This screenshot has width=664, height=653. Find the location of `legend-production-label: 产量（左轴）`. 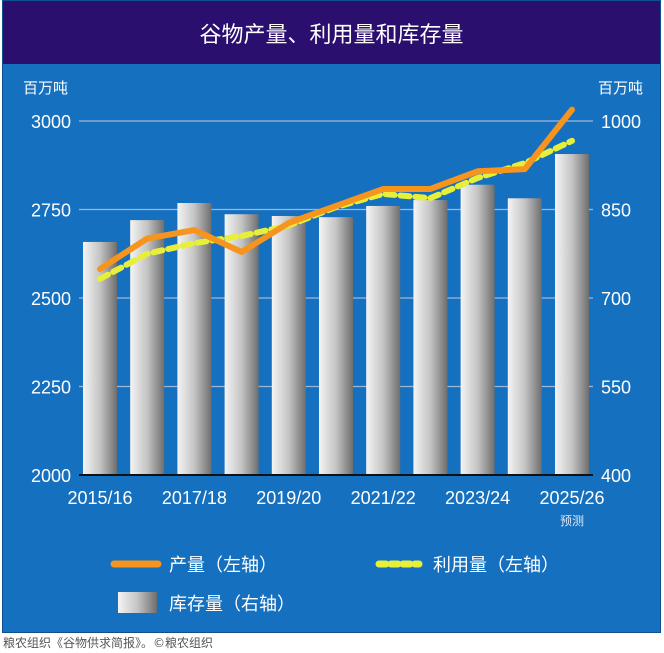

legend-production-label: 产量（左轴） is located at coordinates (223, 565).